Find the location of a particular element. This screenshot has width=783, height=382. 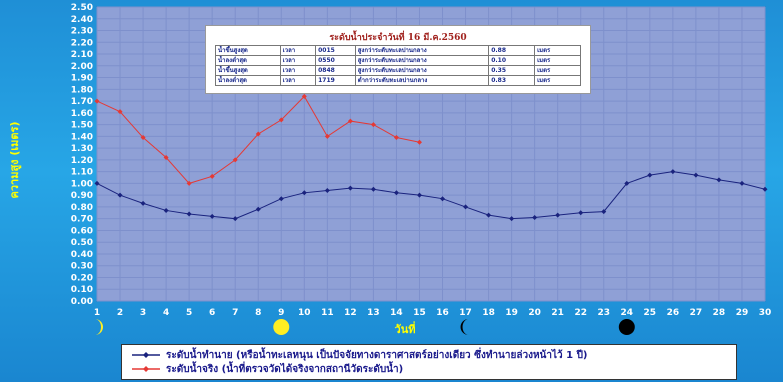

y-tick-label: 0.50 is located at coordinates (82, 243).